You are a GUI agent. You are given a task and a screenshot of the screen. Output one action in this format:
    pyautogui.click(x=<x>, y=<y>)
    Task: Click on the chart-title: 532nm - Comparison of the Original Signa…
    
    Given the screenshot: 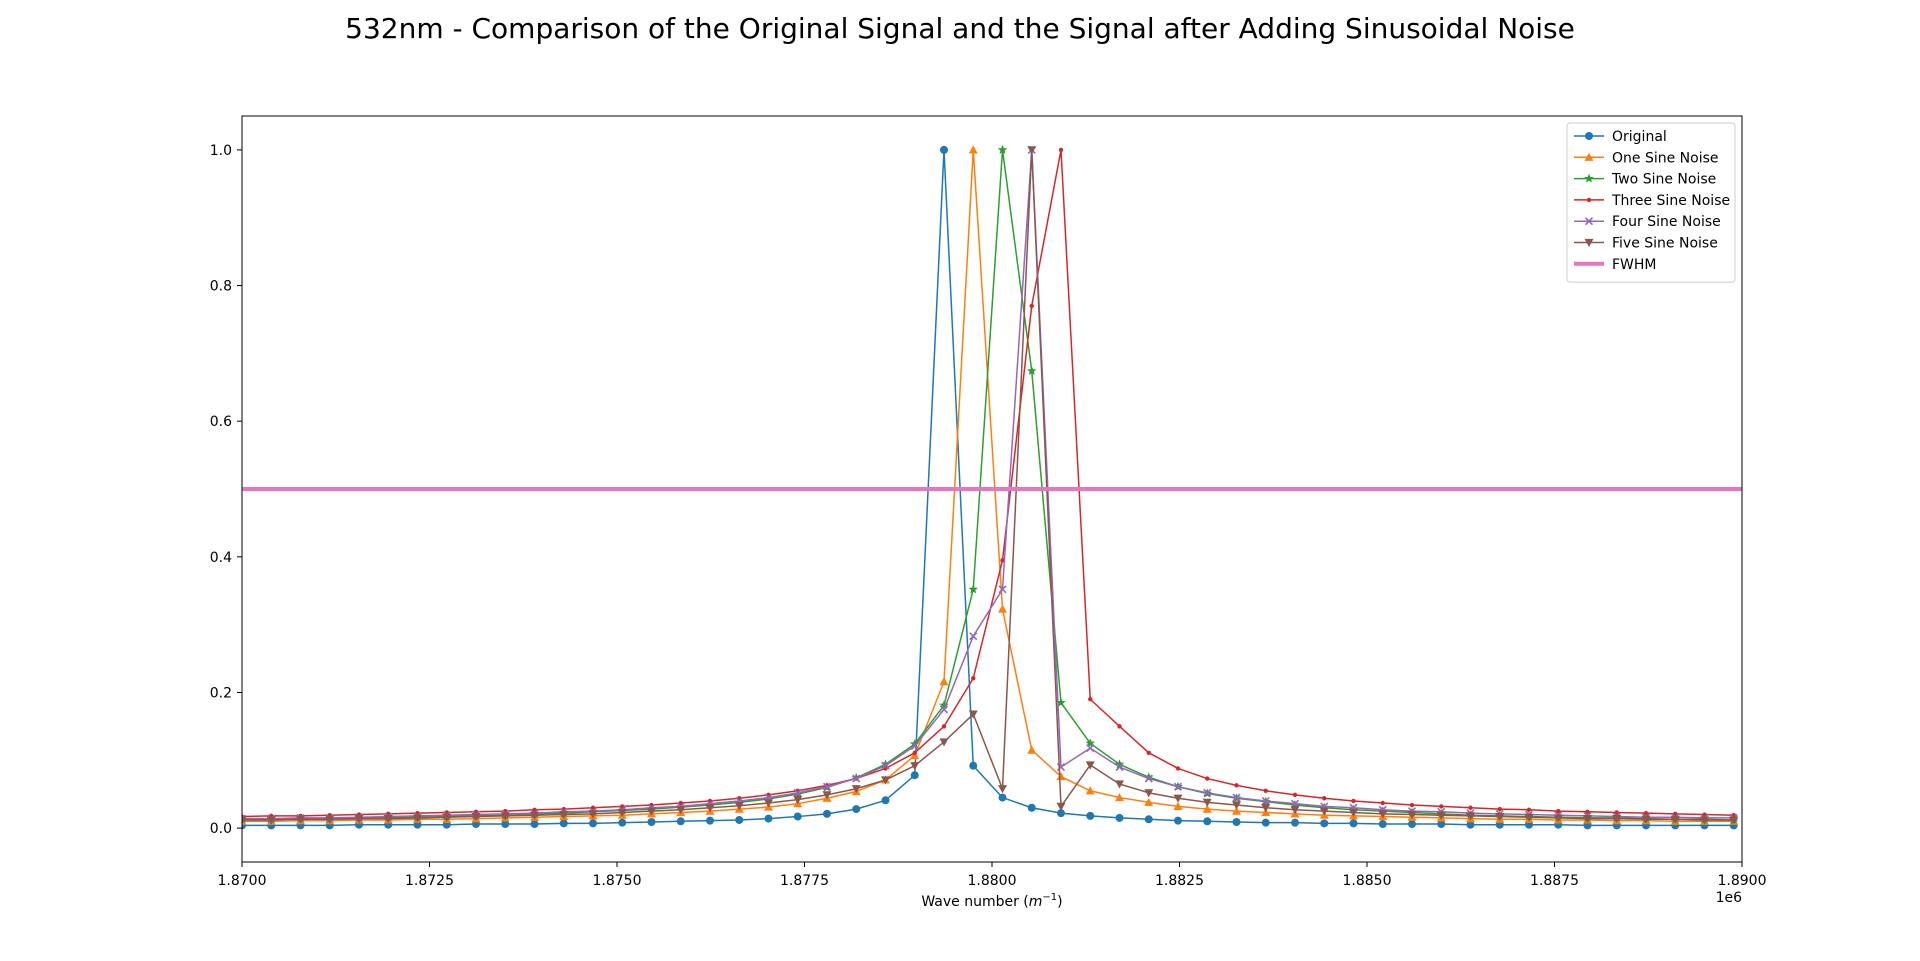 What is the action you would take?
    pyautogui.click(x=960, y=28)
    